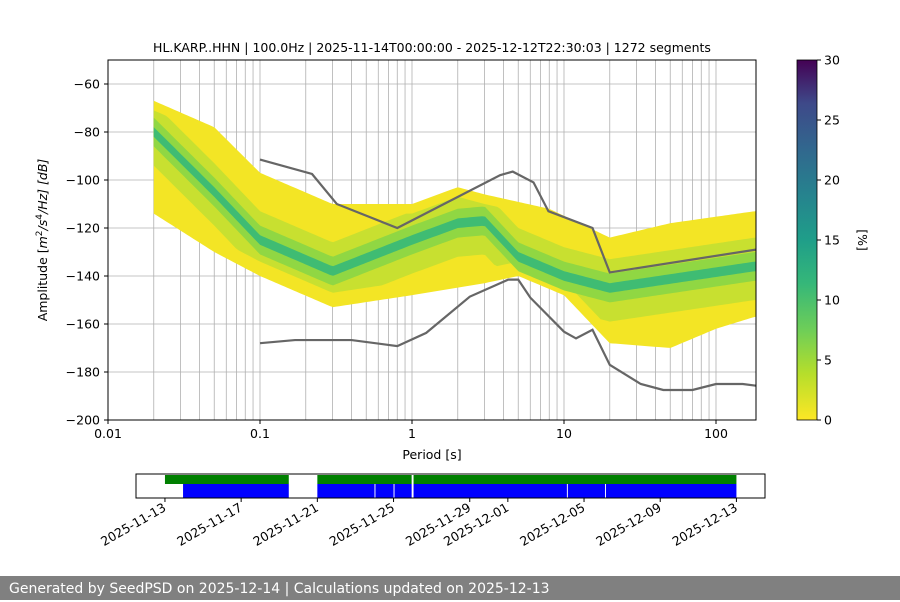  Describe the element at coordinates (362, 524) in the screenshot. I see `timeline-tick-label: 2025-11-25` at that location.